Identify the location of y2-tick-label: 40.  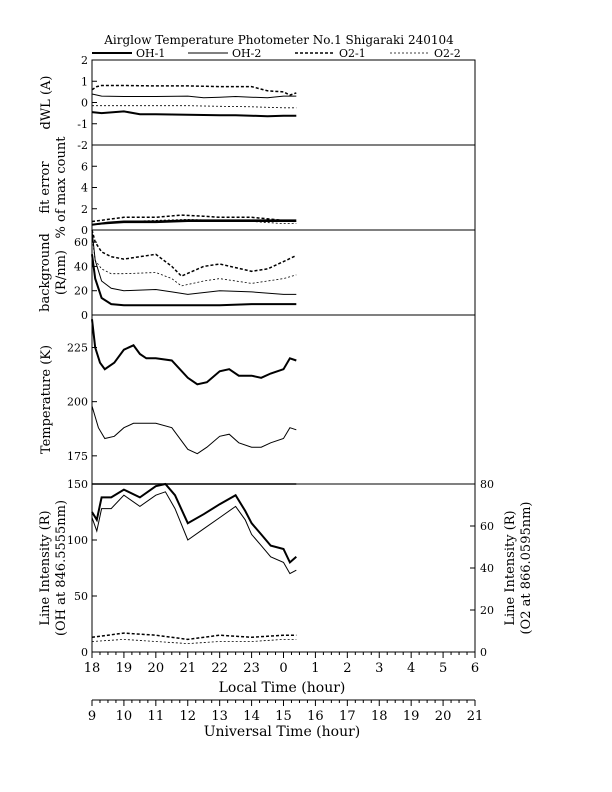
(487, 568).